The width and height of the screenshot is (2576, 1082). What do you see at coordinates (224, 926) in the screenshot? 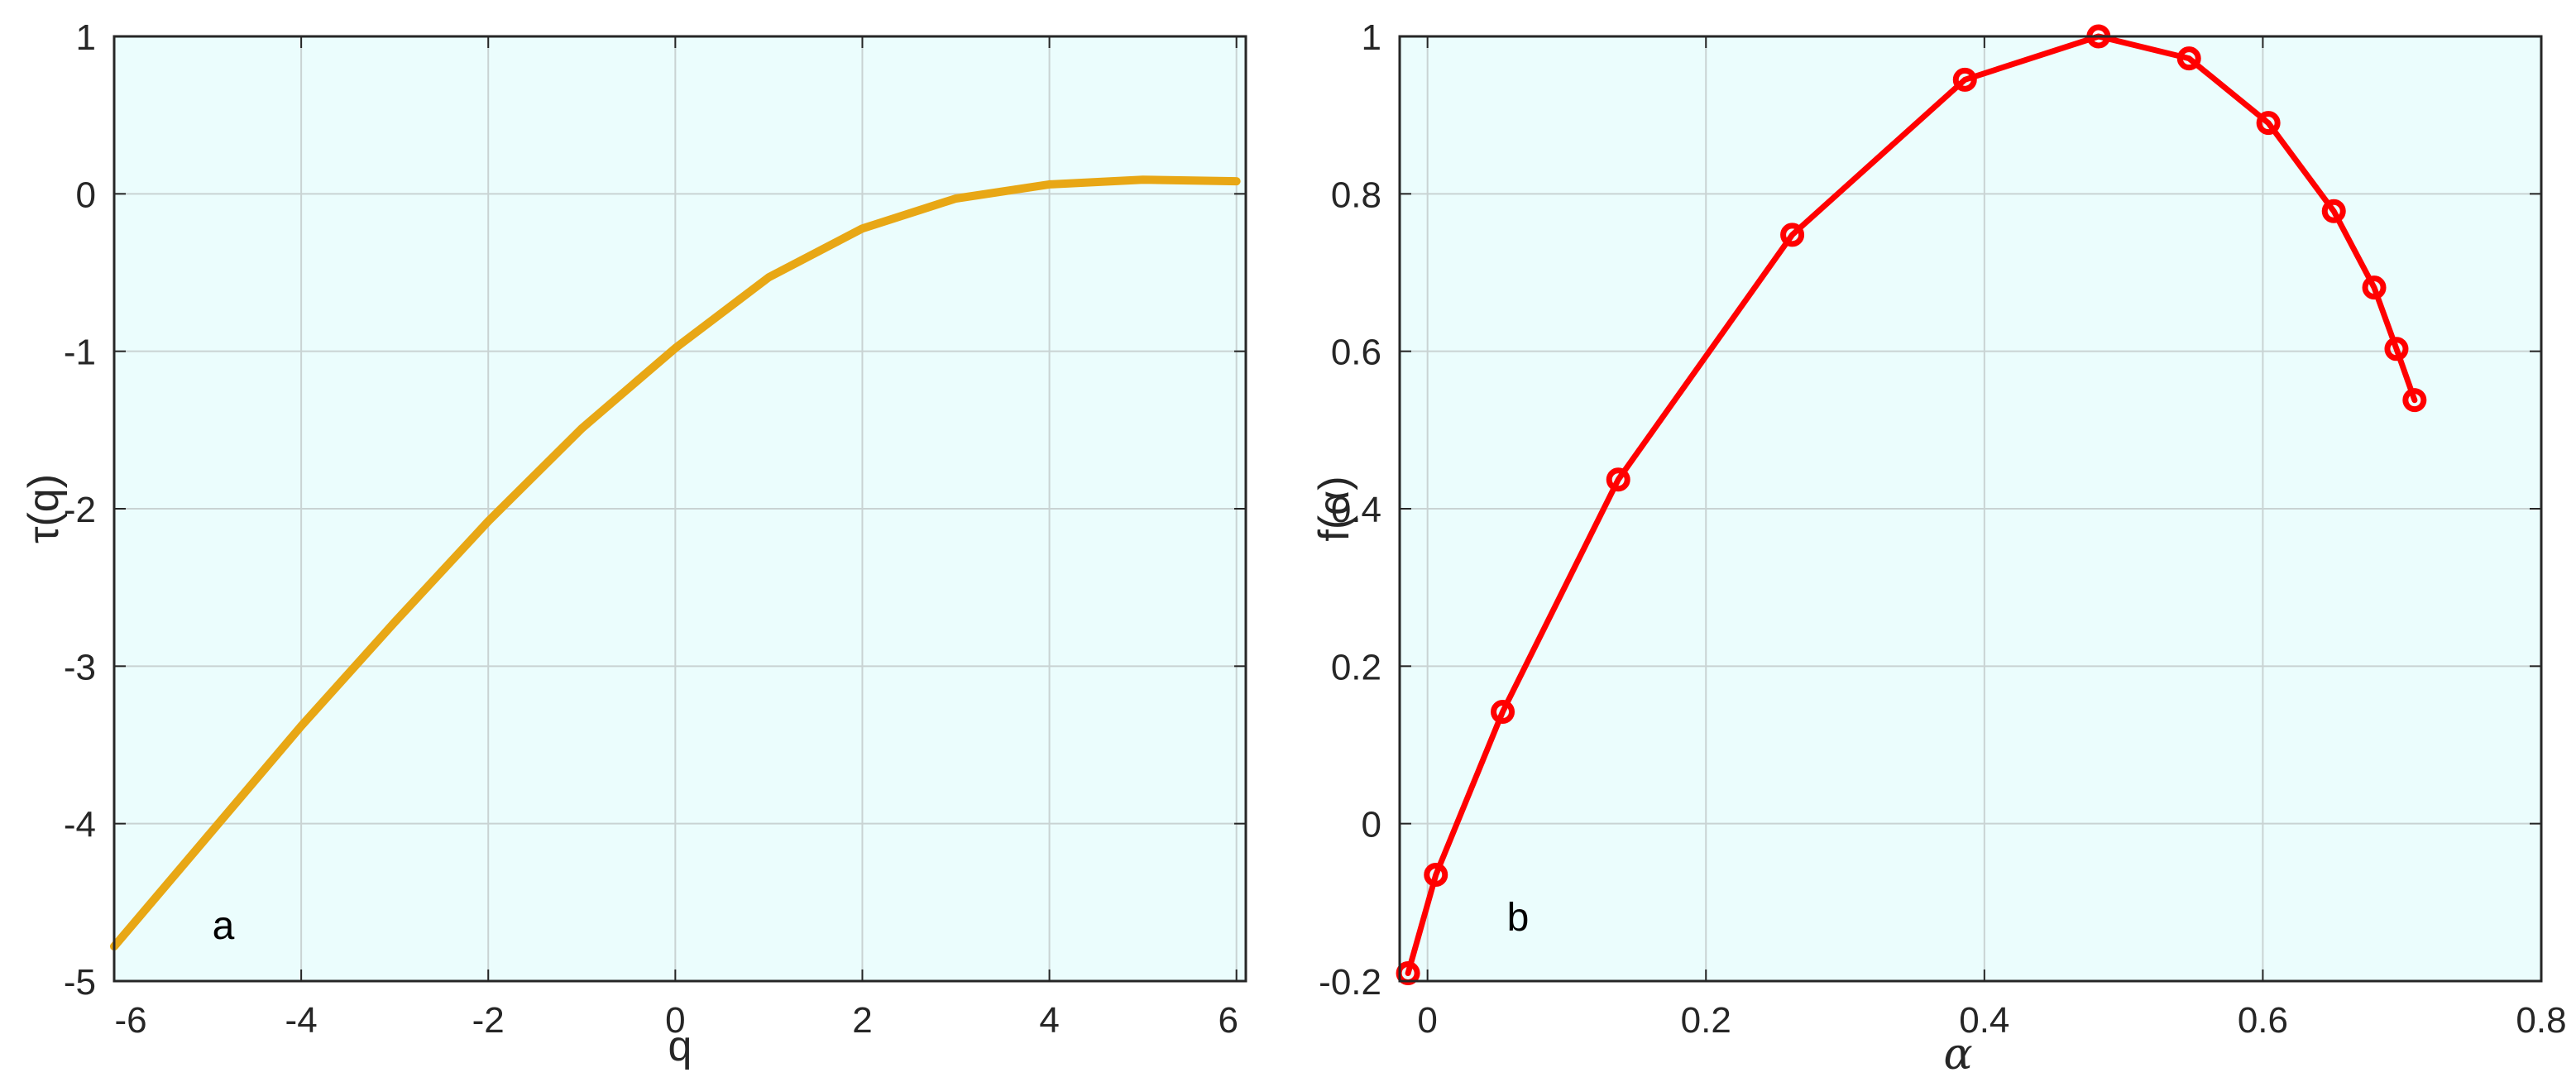
I see `panel-label: a` at bounding box center [224, 926].